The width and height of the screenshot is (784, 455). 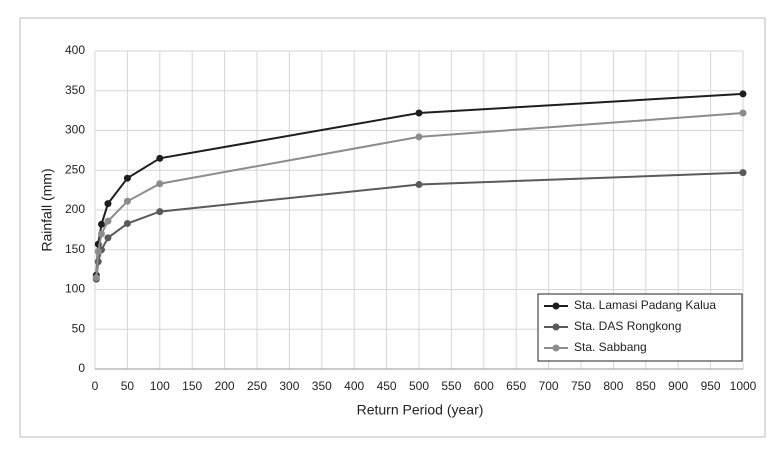 I want to click on legend-label: Sta. DAS Rongkong, so click(x=627, y=326).